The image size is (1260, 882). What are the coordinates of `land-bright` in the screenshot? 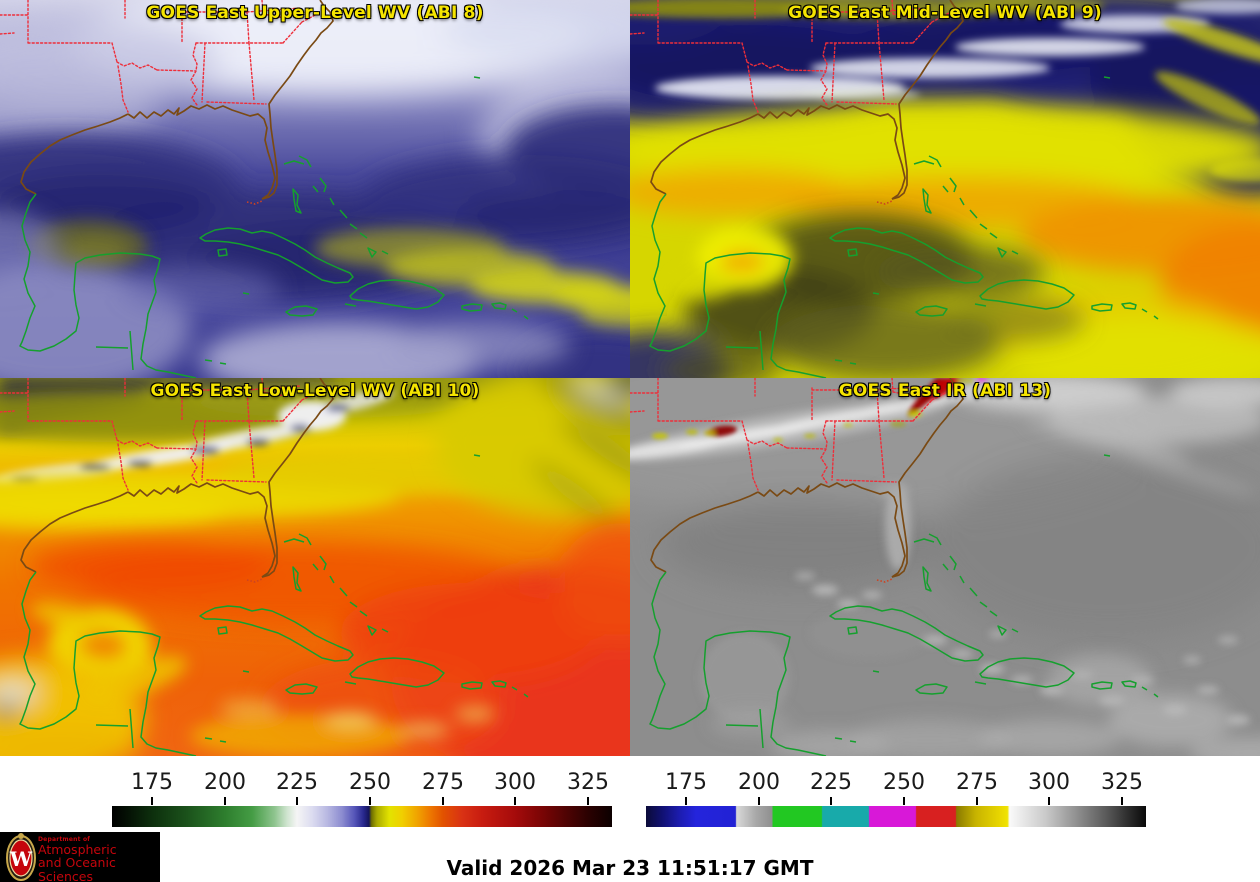 It's located at (815, 602).